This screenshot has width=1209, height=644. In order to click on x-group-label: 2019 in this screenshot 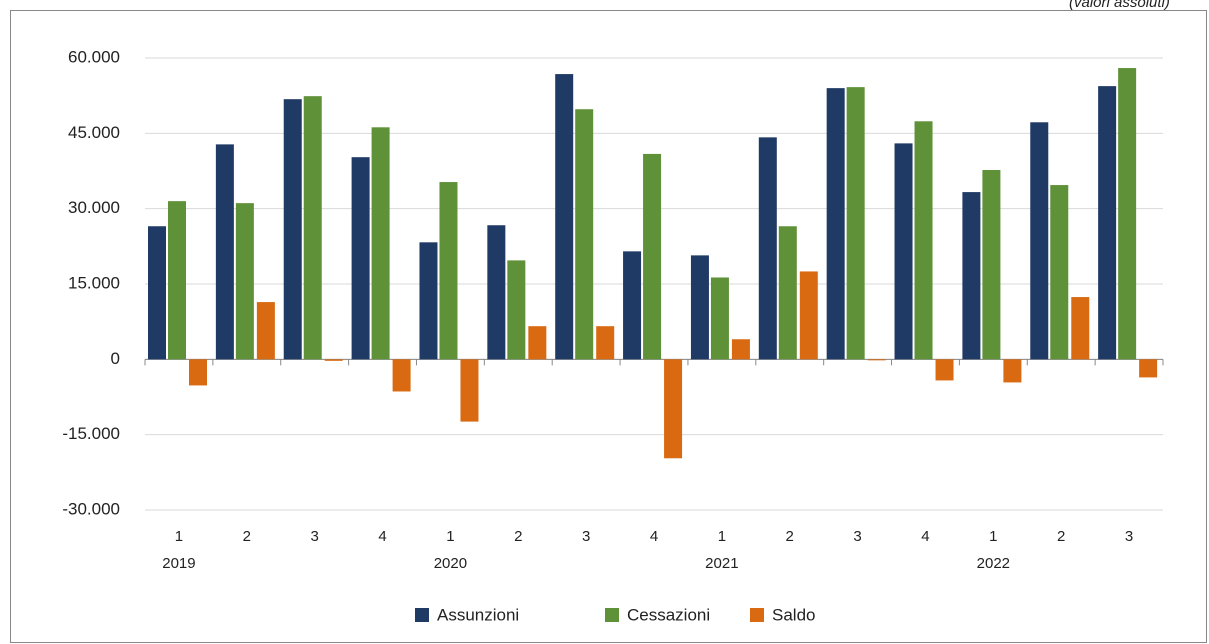, I will do `click(178, 563)`.